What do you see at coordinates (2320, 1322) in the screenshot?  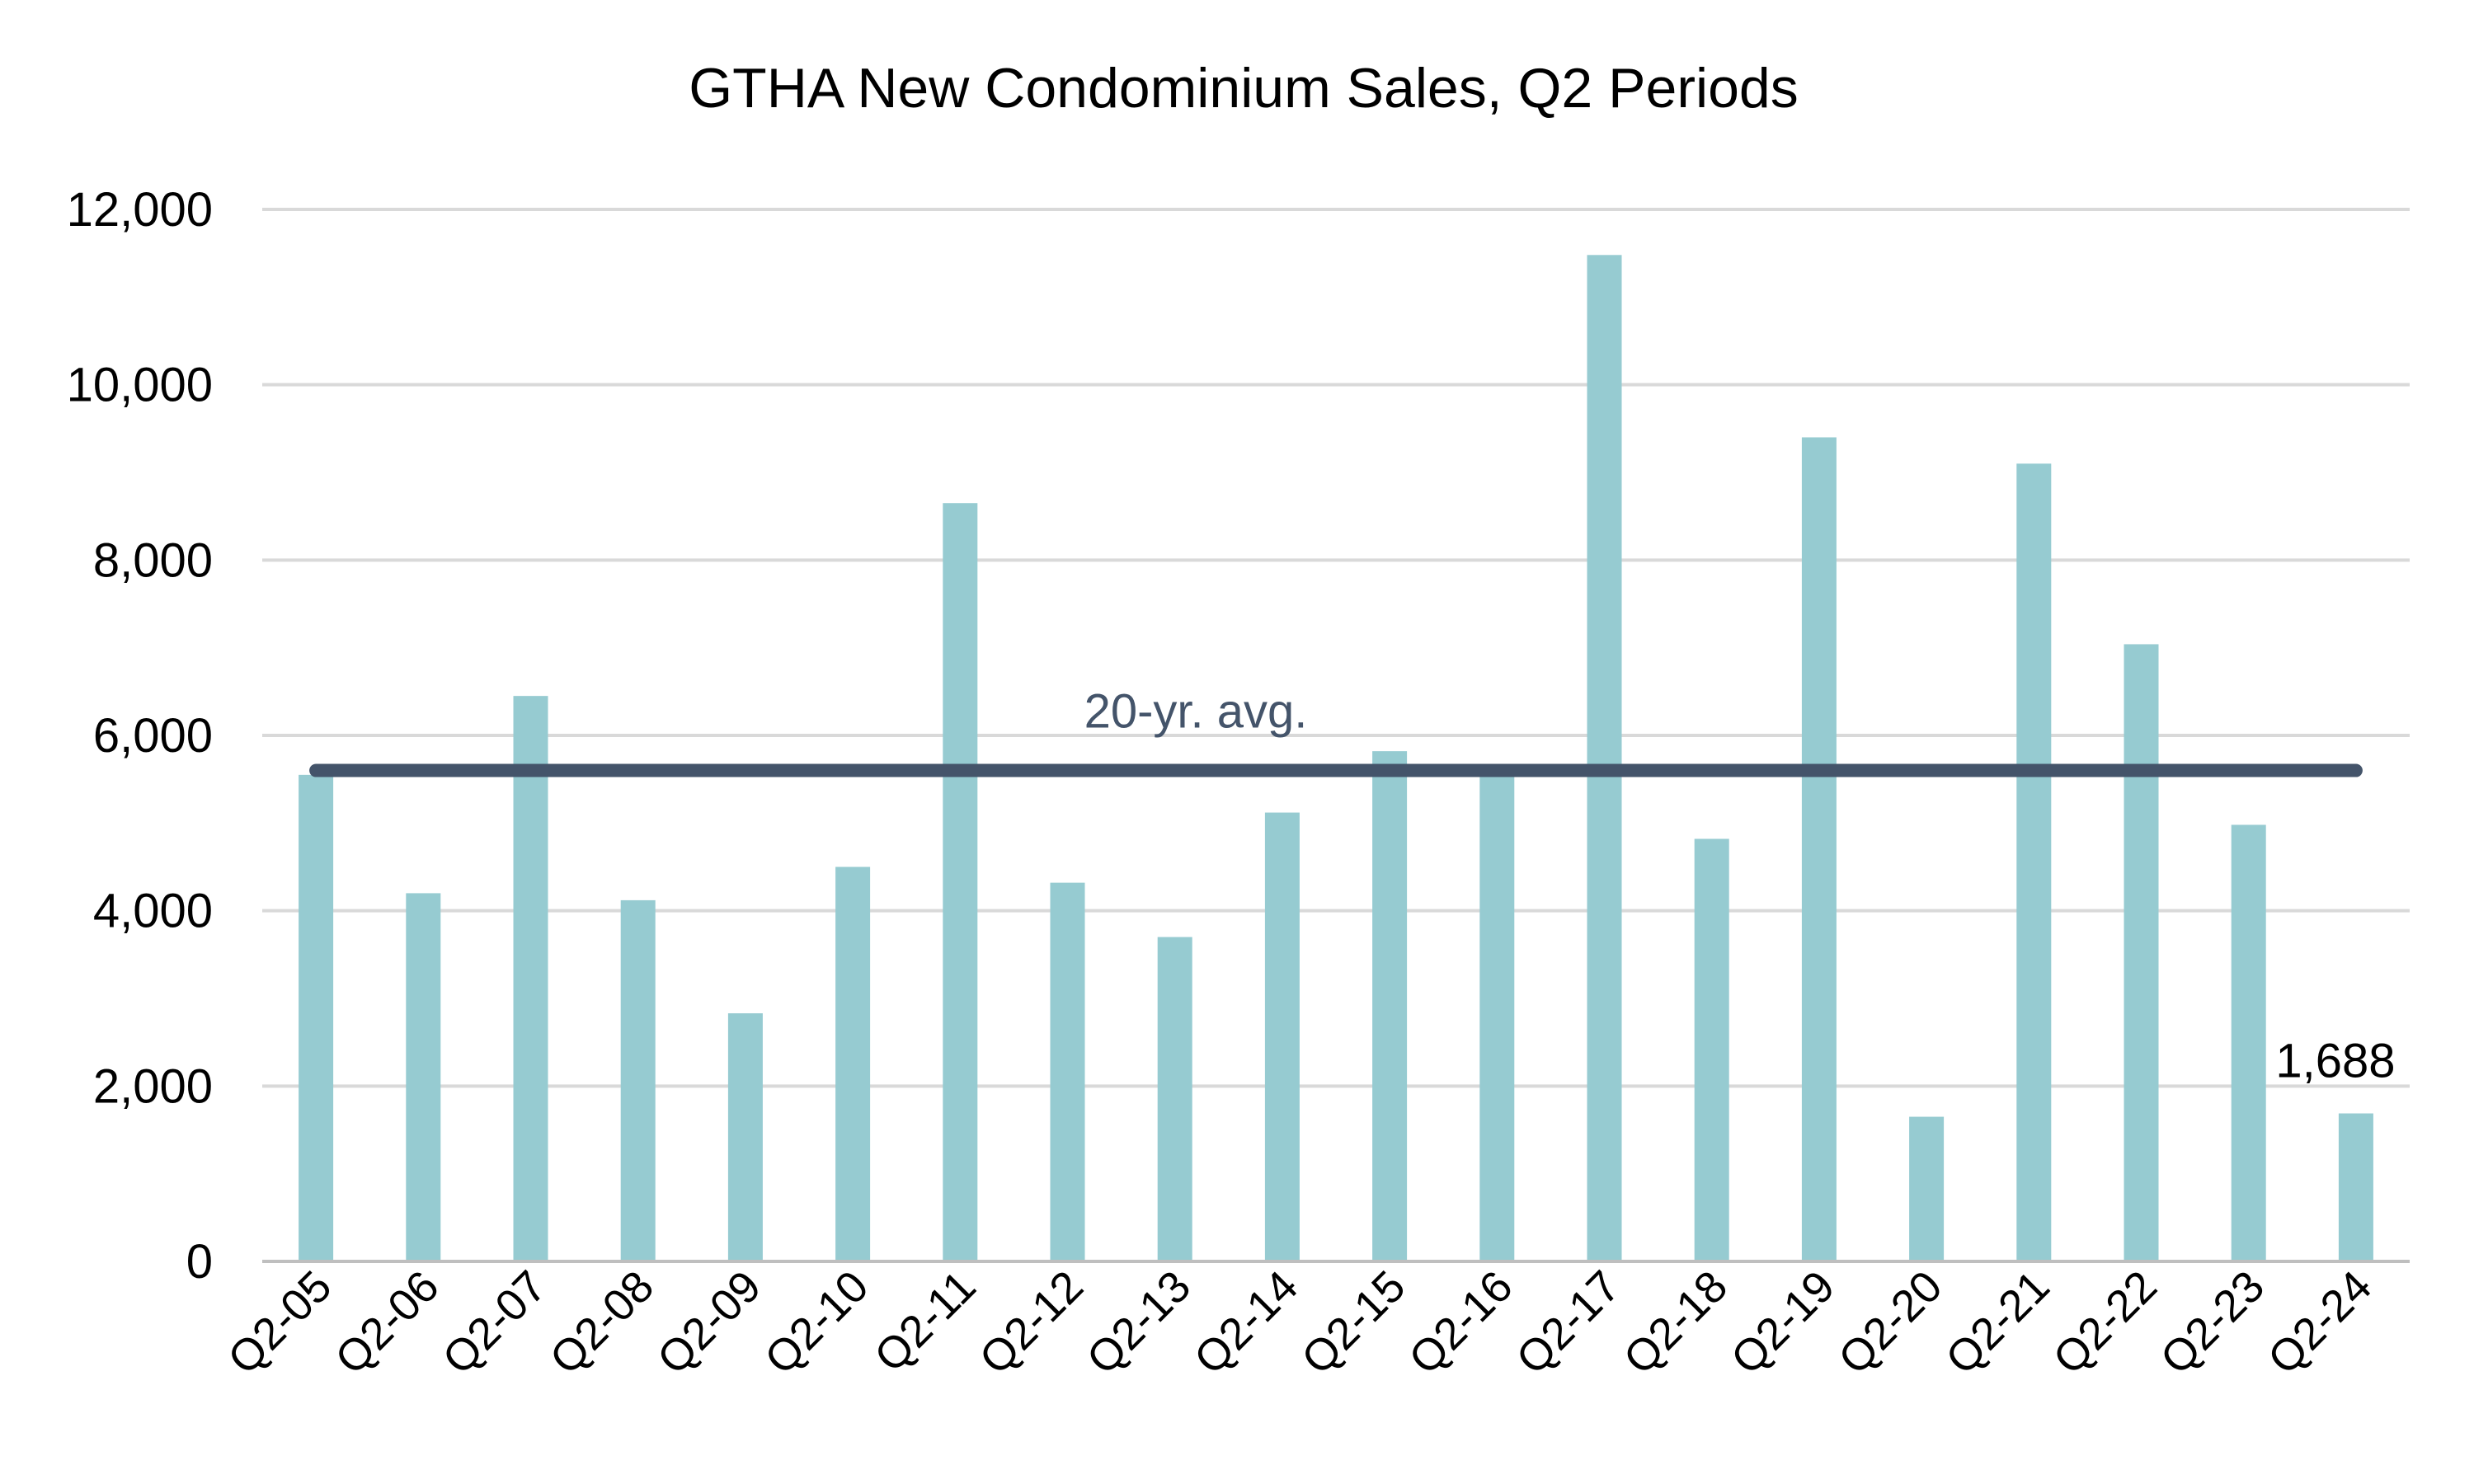 I see `x-tick-label: Q2-24` at bounding box center [2320, 1322].